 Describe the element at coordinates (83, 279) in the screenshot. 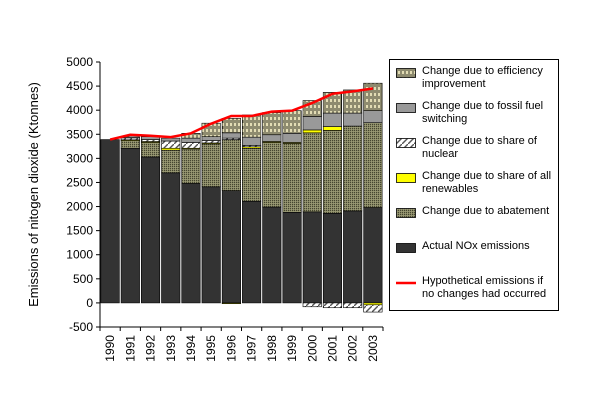

I see `y-tick-label: 500` at that location.